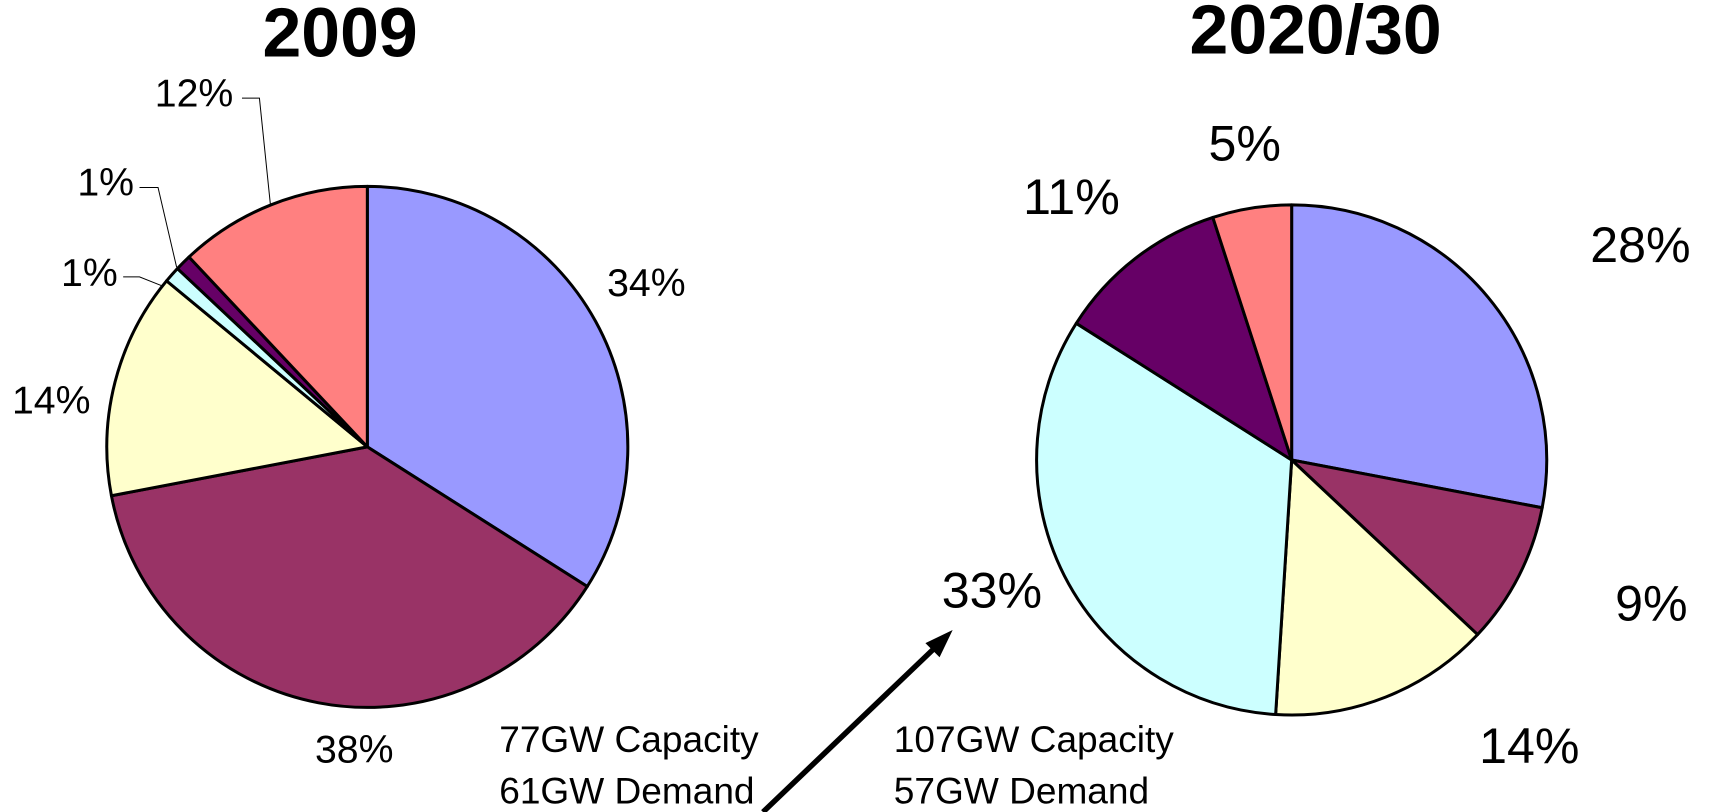 Image resolution: width=1709 pixels, height=812 pixels. Describe the element at coordinates (629, 739) in the screenshot. I see `annotation: 77GW Capacity` at that location.